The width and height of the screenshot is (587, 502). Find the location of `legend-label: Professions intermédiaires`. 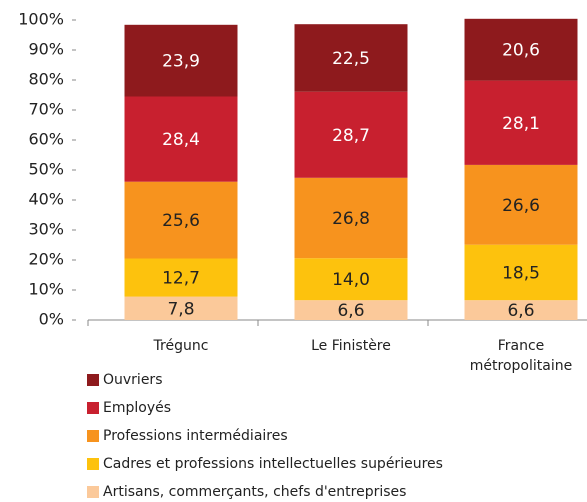

legend-label: Professions intermédiaires is located at coordinates (195, 436).